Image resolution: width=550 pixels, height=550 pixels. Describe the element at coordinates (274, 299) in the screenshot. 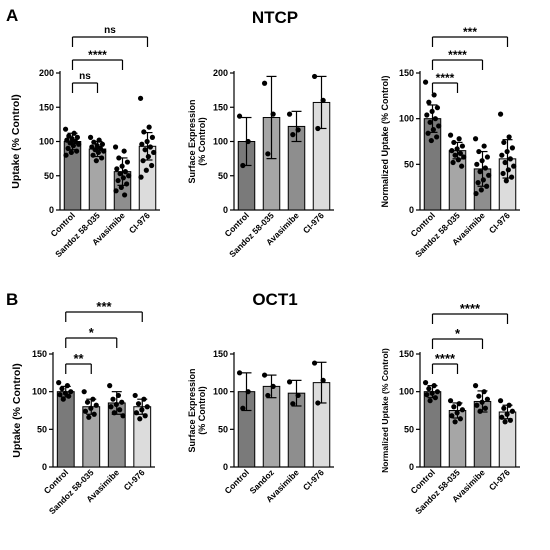

I see `row-title-bottom: OCT1` at that location.